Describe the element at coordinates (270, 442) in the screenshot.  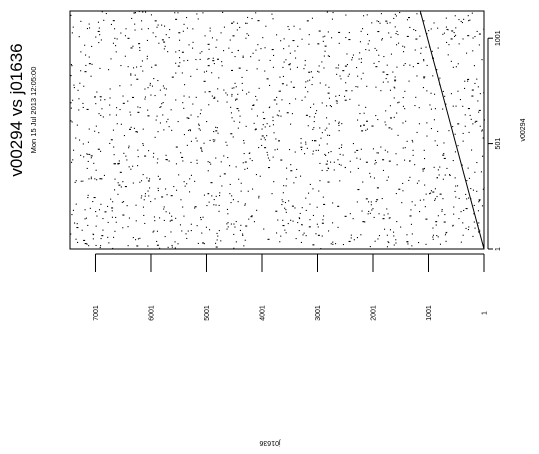
I see `x-axis-label: j01636` at that location.